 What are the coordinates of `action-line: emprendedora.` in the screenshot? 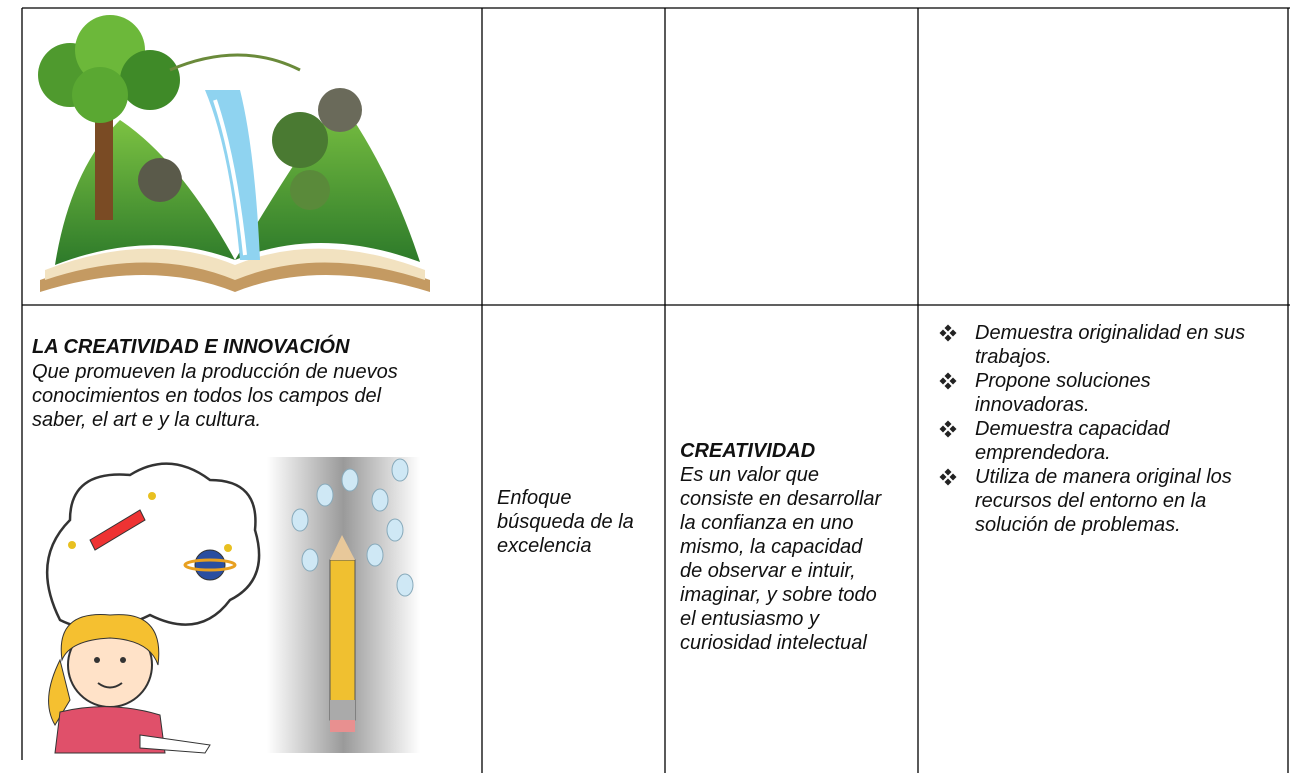 It's located at (1043, 453).